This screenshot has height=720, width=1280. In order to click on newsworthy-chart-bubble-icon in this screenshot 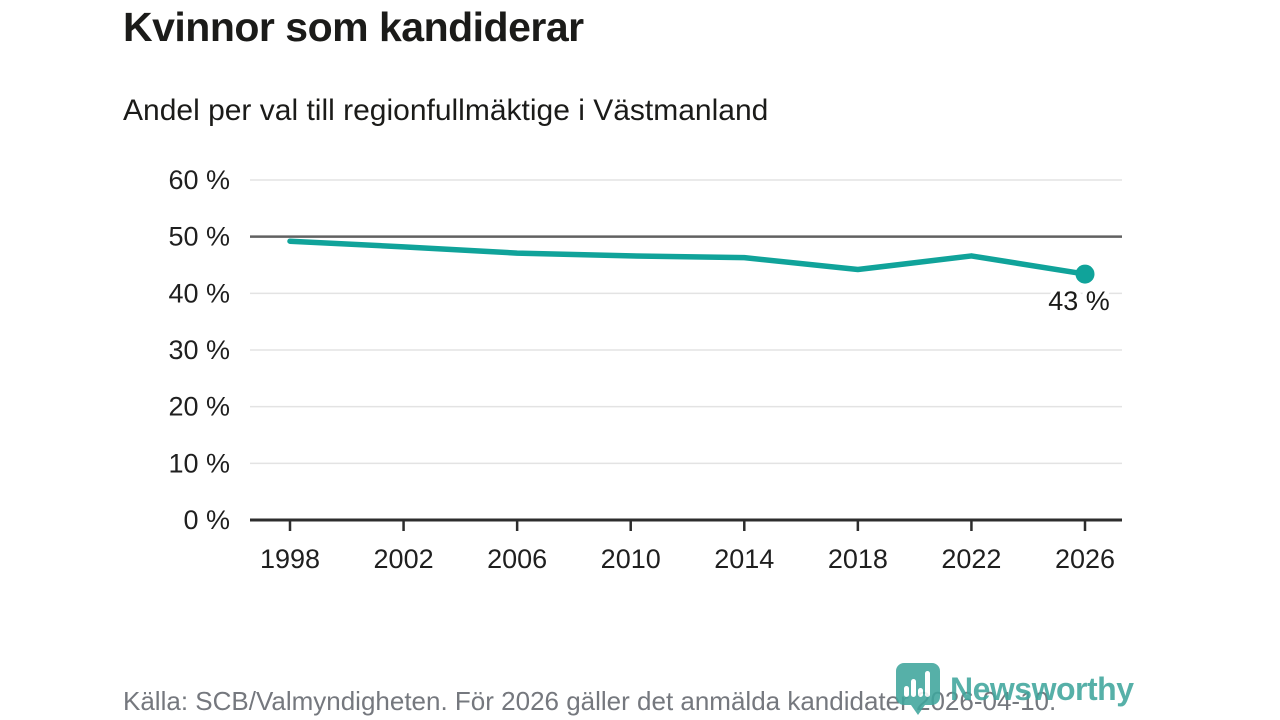, I will do `click(918, 689)`.